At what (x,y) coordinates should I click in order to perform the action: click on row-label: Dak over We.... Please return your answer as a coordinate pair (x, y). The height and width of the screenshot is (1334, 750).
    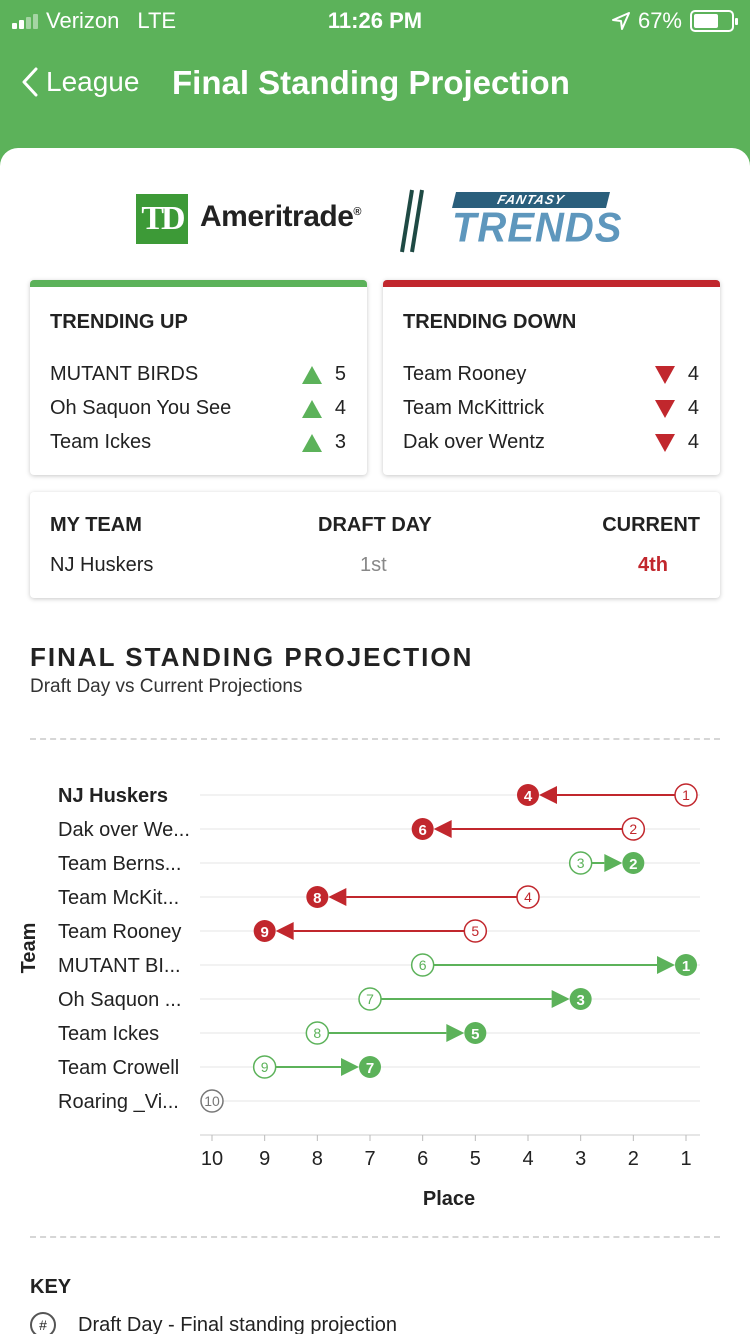
    Looking at the image, I should click on (124, 830).